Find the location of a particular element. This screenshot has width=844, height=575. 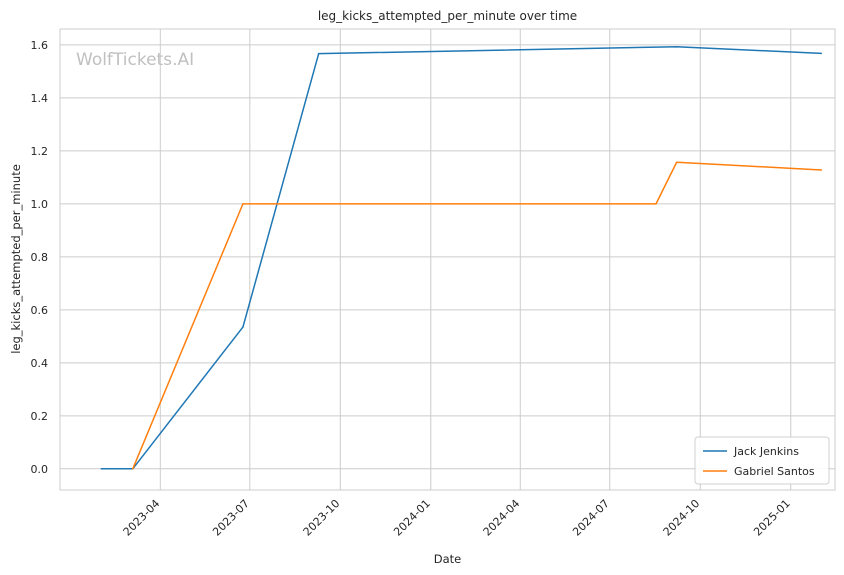

y-tick-label: 0.6 is located at coordinates (40, 310).